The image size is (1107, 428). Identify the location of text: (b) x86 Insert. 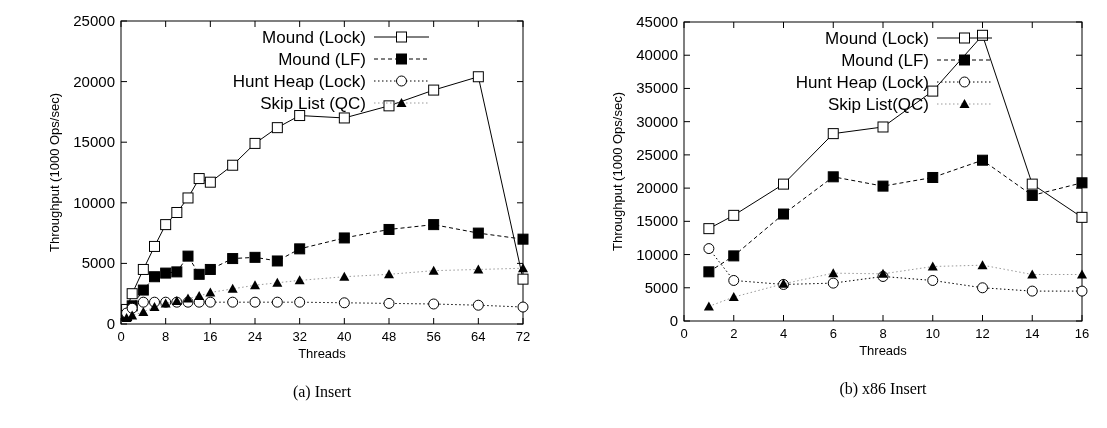
(883, 389).